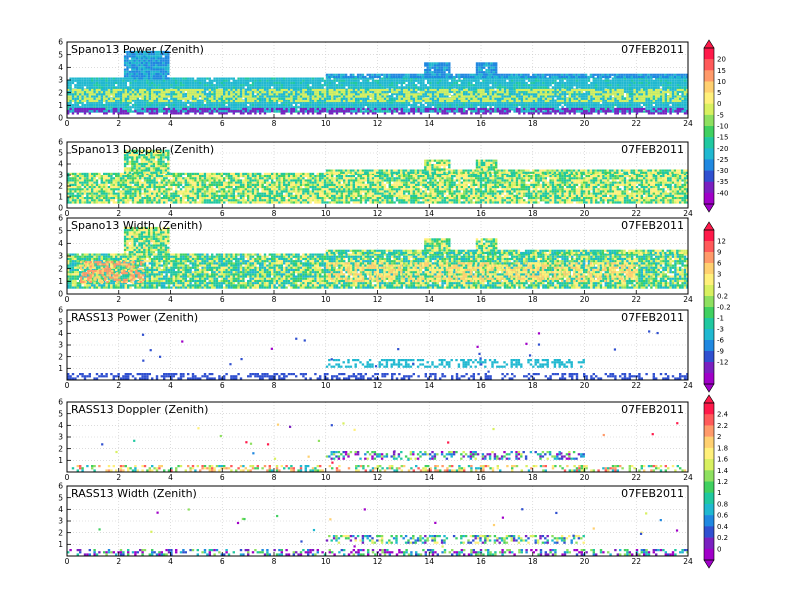 This screenshot has height=612, width=792. Describe the element at coordinates (719, 253) in the screenshot. I see `colorbar-label: 9` at that location.